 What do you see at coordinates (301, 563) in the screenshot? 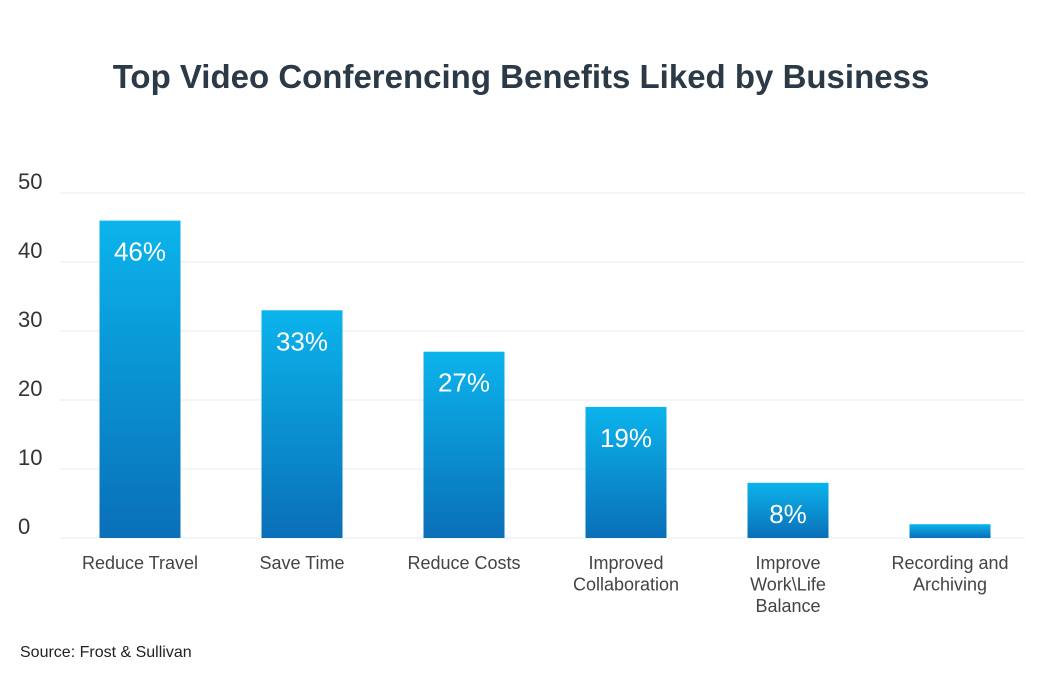
I see `x-category-label: Save Time` at bounding box center [301, 563].